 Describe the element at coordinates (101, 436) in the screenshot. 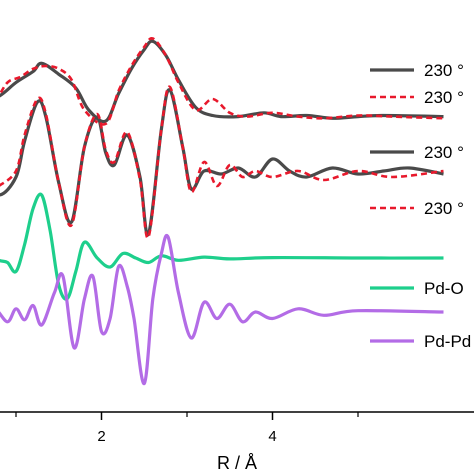

I see `x-tick-label-2: 2` at that location.